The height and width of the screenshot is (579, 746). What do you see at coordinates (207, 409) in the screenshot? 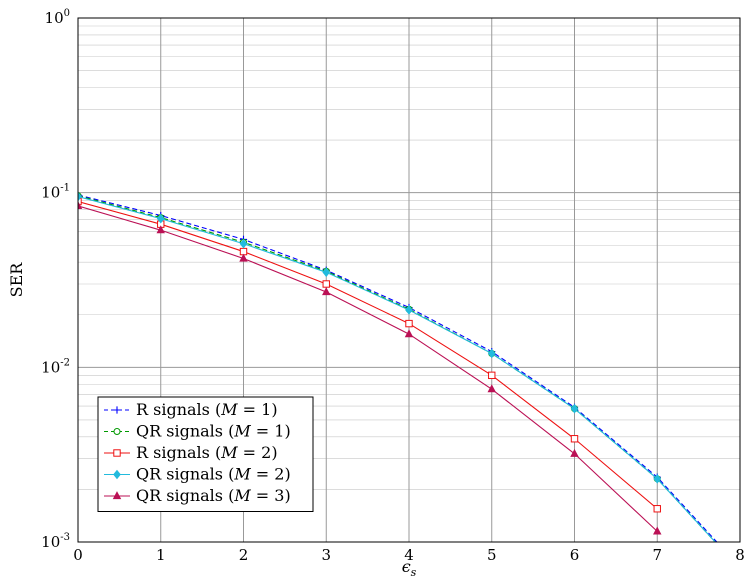
I see `legend-label: R signals (M = 1)` at bounding box center [207, 409].